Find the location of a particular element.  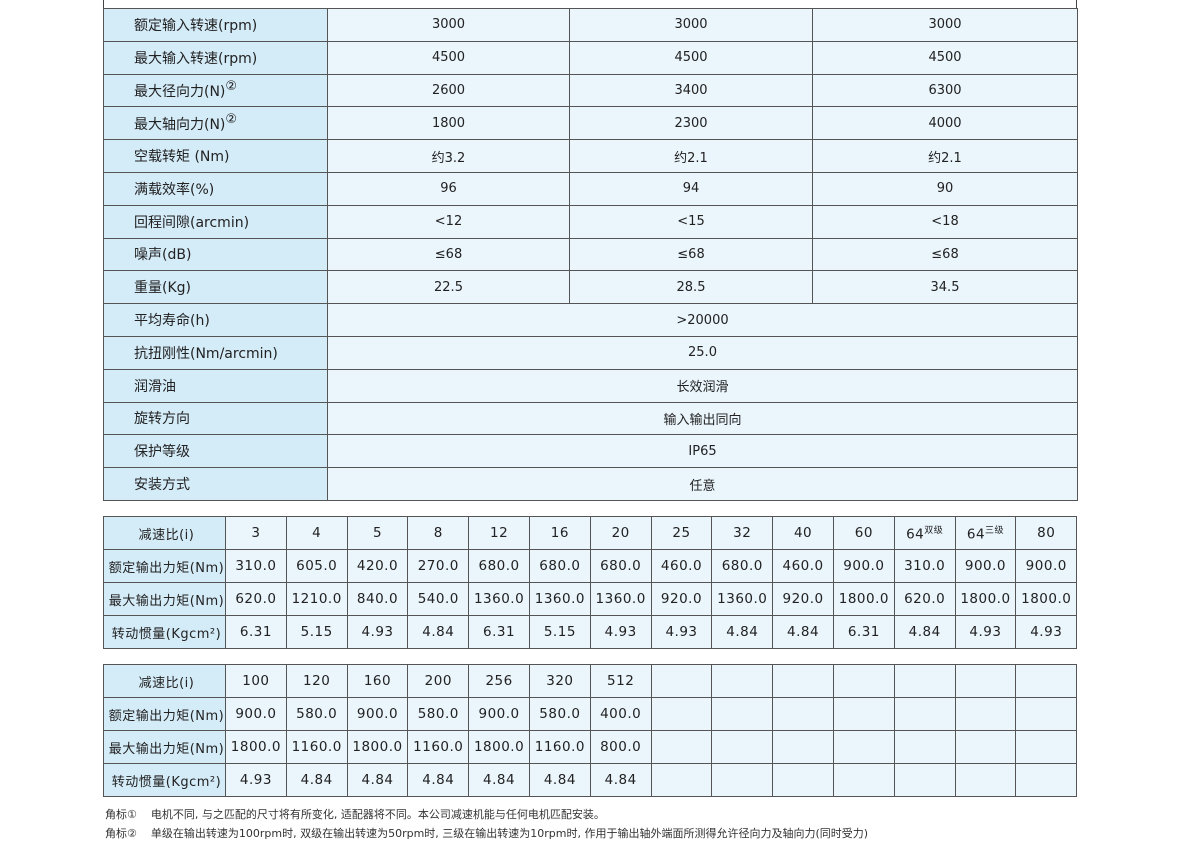

spec-row: 回程间隙(arcmin) <12 <15 <18 is located at coordinates (590, 221).